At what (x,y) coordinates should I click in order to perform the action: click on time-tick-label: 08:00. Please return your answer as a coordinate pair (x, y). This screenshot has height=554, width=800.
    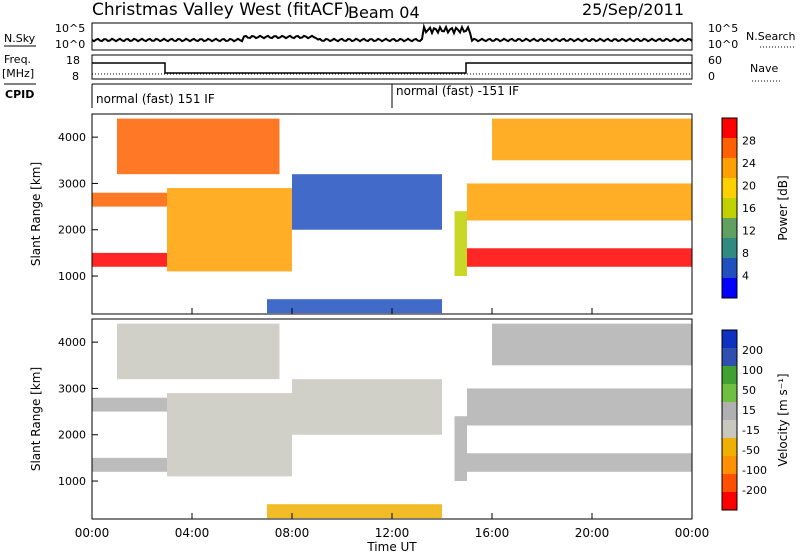
    Looking at the image, I should click on (292, 533).